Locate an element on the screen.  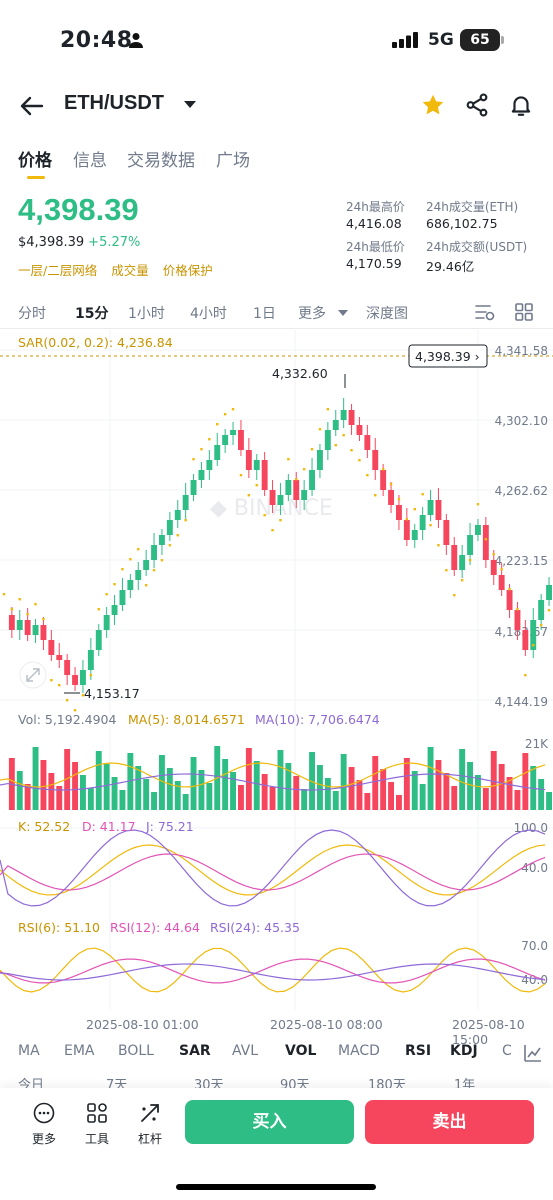
chart-settings-icon is located at coordinates (485, 312).